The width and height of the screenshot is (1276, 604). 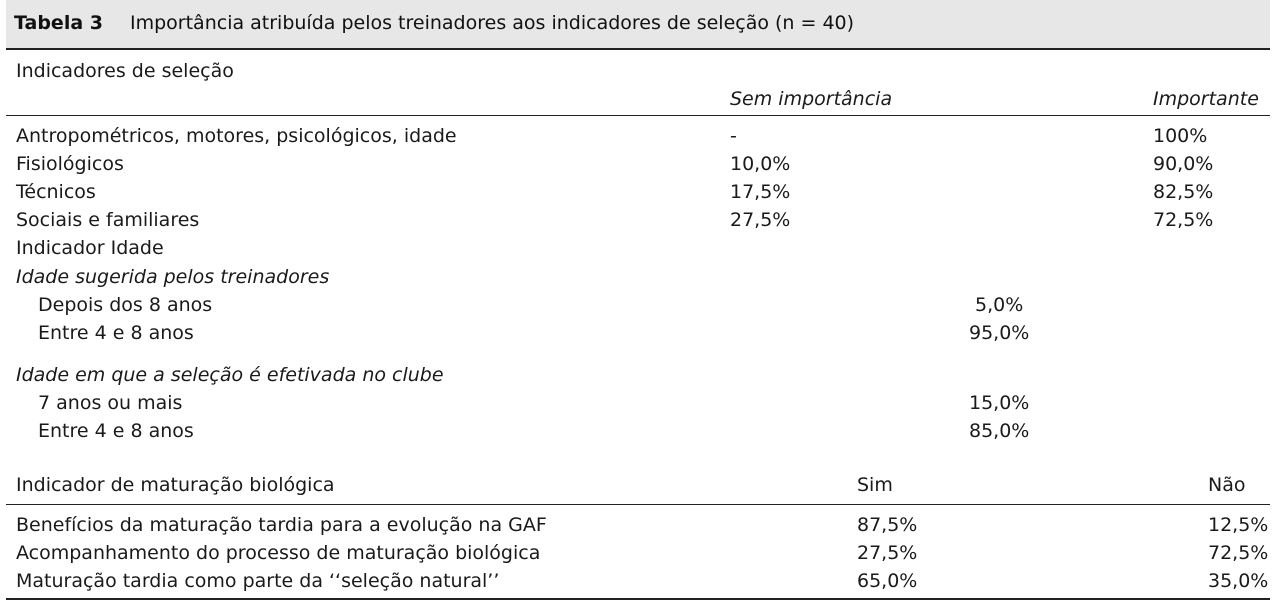 What do you see at coordinates (811, 99) in the screenshot?
I see `col-header-sem-importancia: Sem importância` at bounding box center [811, 99].